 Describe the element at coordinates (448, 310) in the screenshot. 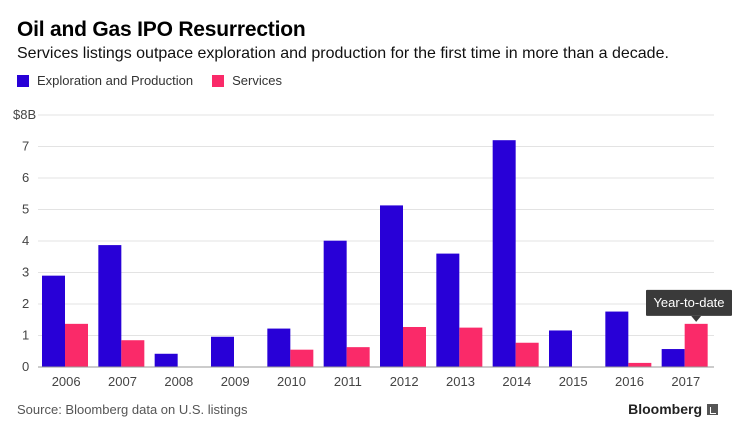

I see `bar-exploration-2013` at that location.